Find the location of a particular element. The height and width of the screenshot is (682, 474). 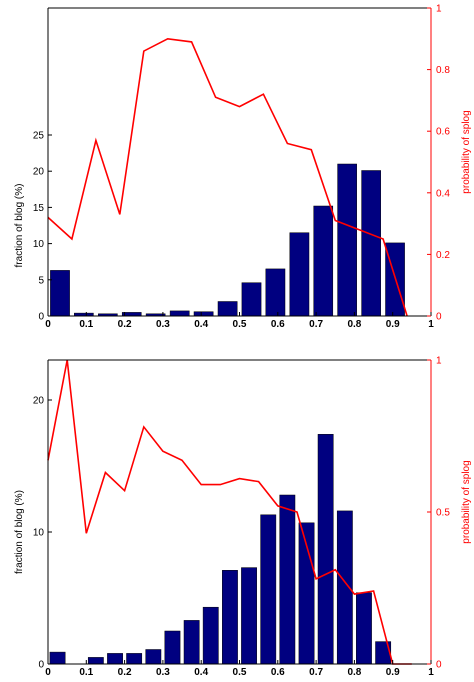

chart2-x-tick-label: 0 is located at coordinates (48, 672).